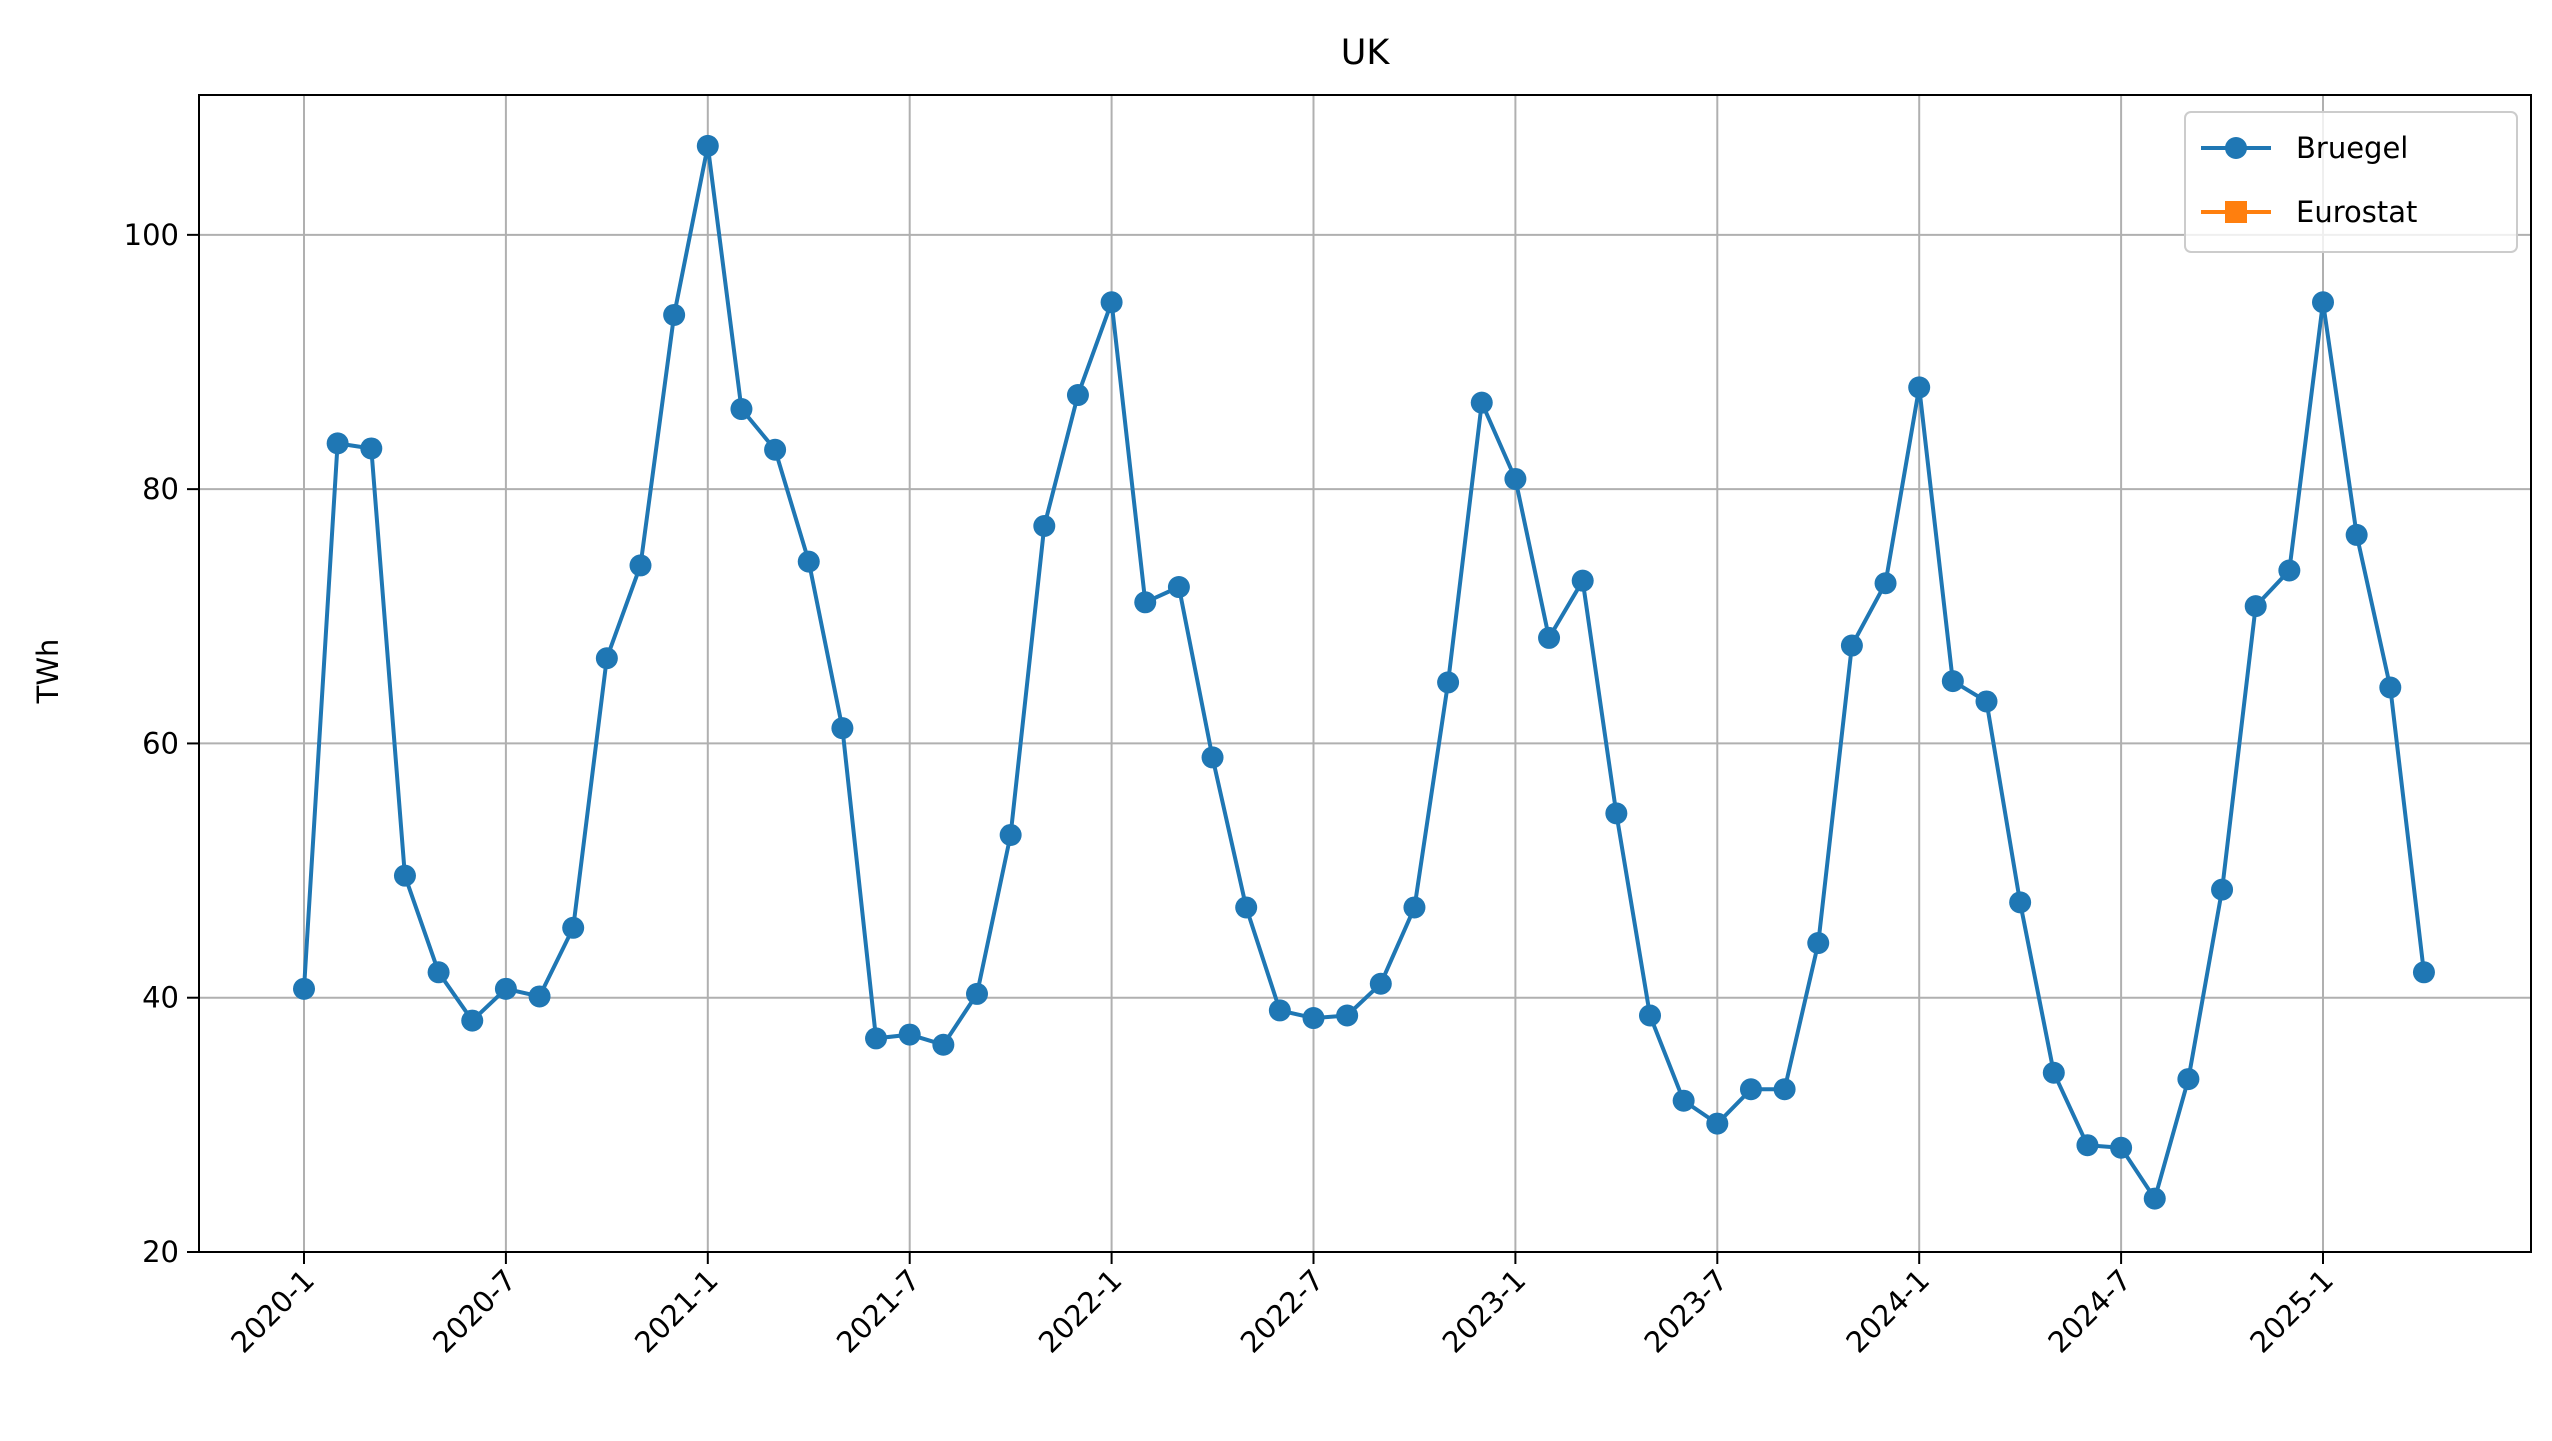 The width and height of the screenshot is (2552, 1441). Describe the element at coordinates (48, 672) in the screenshot. I see `y-axis-label: TWh` at that location.